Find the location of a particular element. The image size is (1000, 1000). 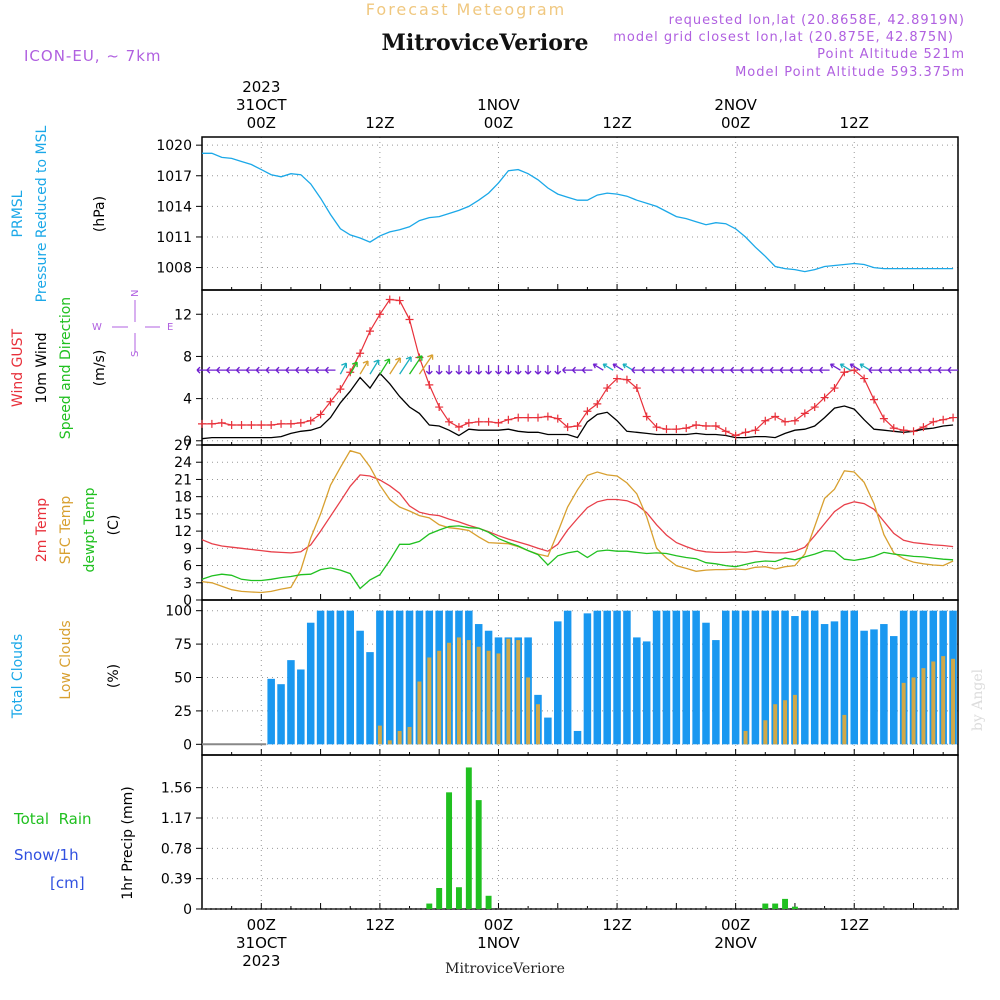

low-clouds-label: Low Clouds is located at coordinates (66, 659).